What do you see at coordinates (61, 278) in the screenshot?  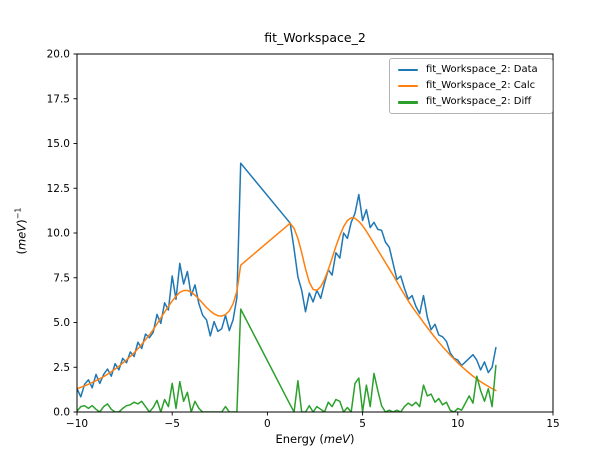 I see `y-tick-label: 7.5` at bounding box center [61, 278].